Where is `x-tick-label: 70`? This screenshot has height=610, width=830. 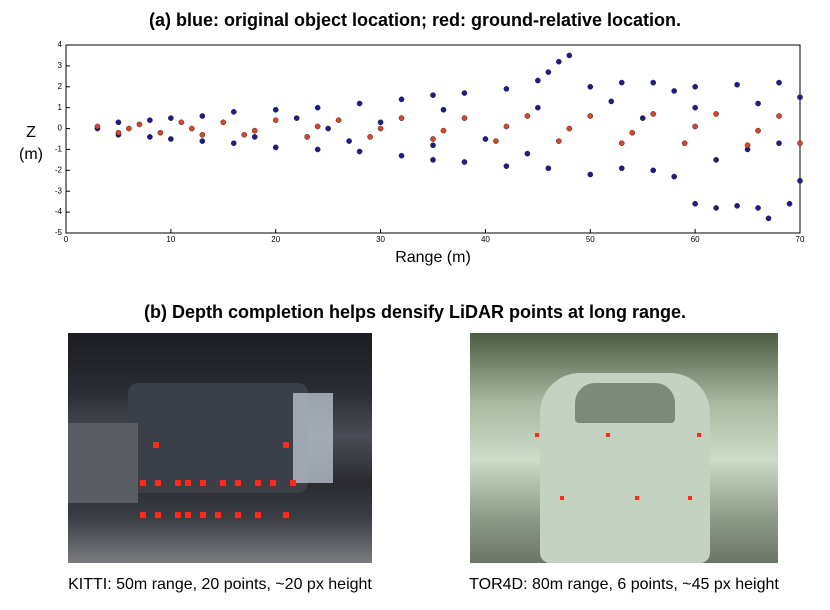
x-tick-label: 70 is located at coordinates (800, 239).